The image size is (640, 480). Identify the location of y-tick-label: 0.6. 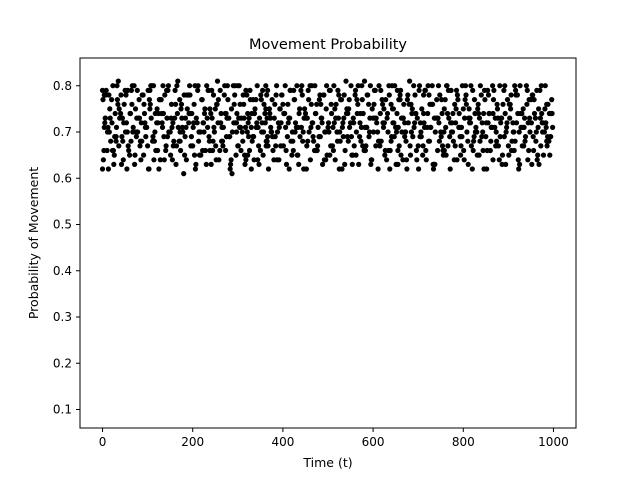
(62, 178).